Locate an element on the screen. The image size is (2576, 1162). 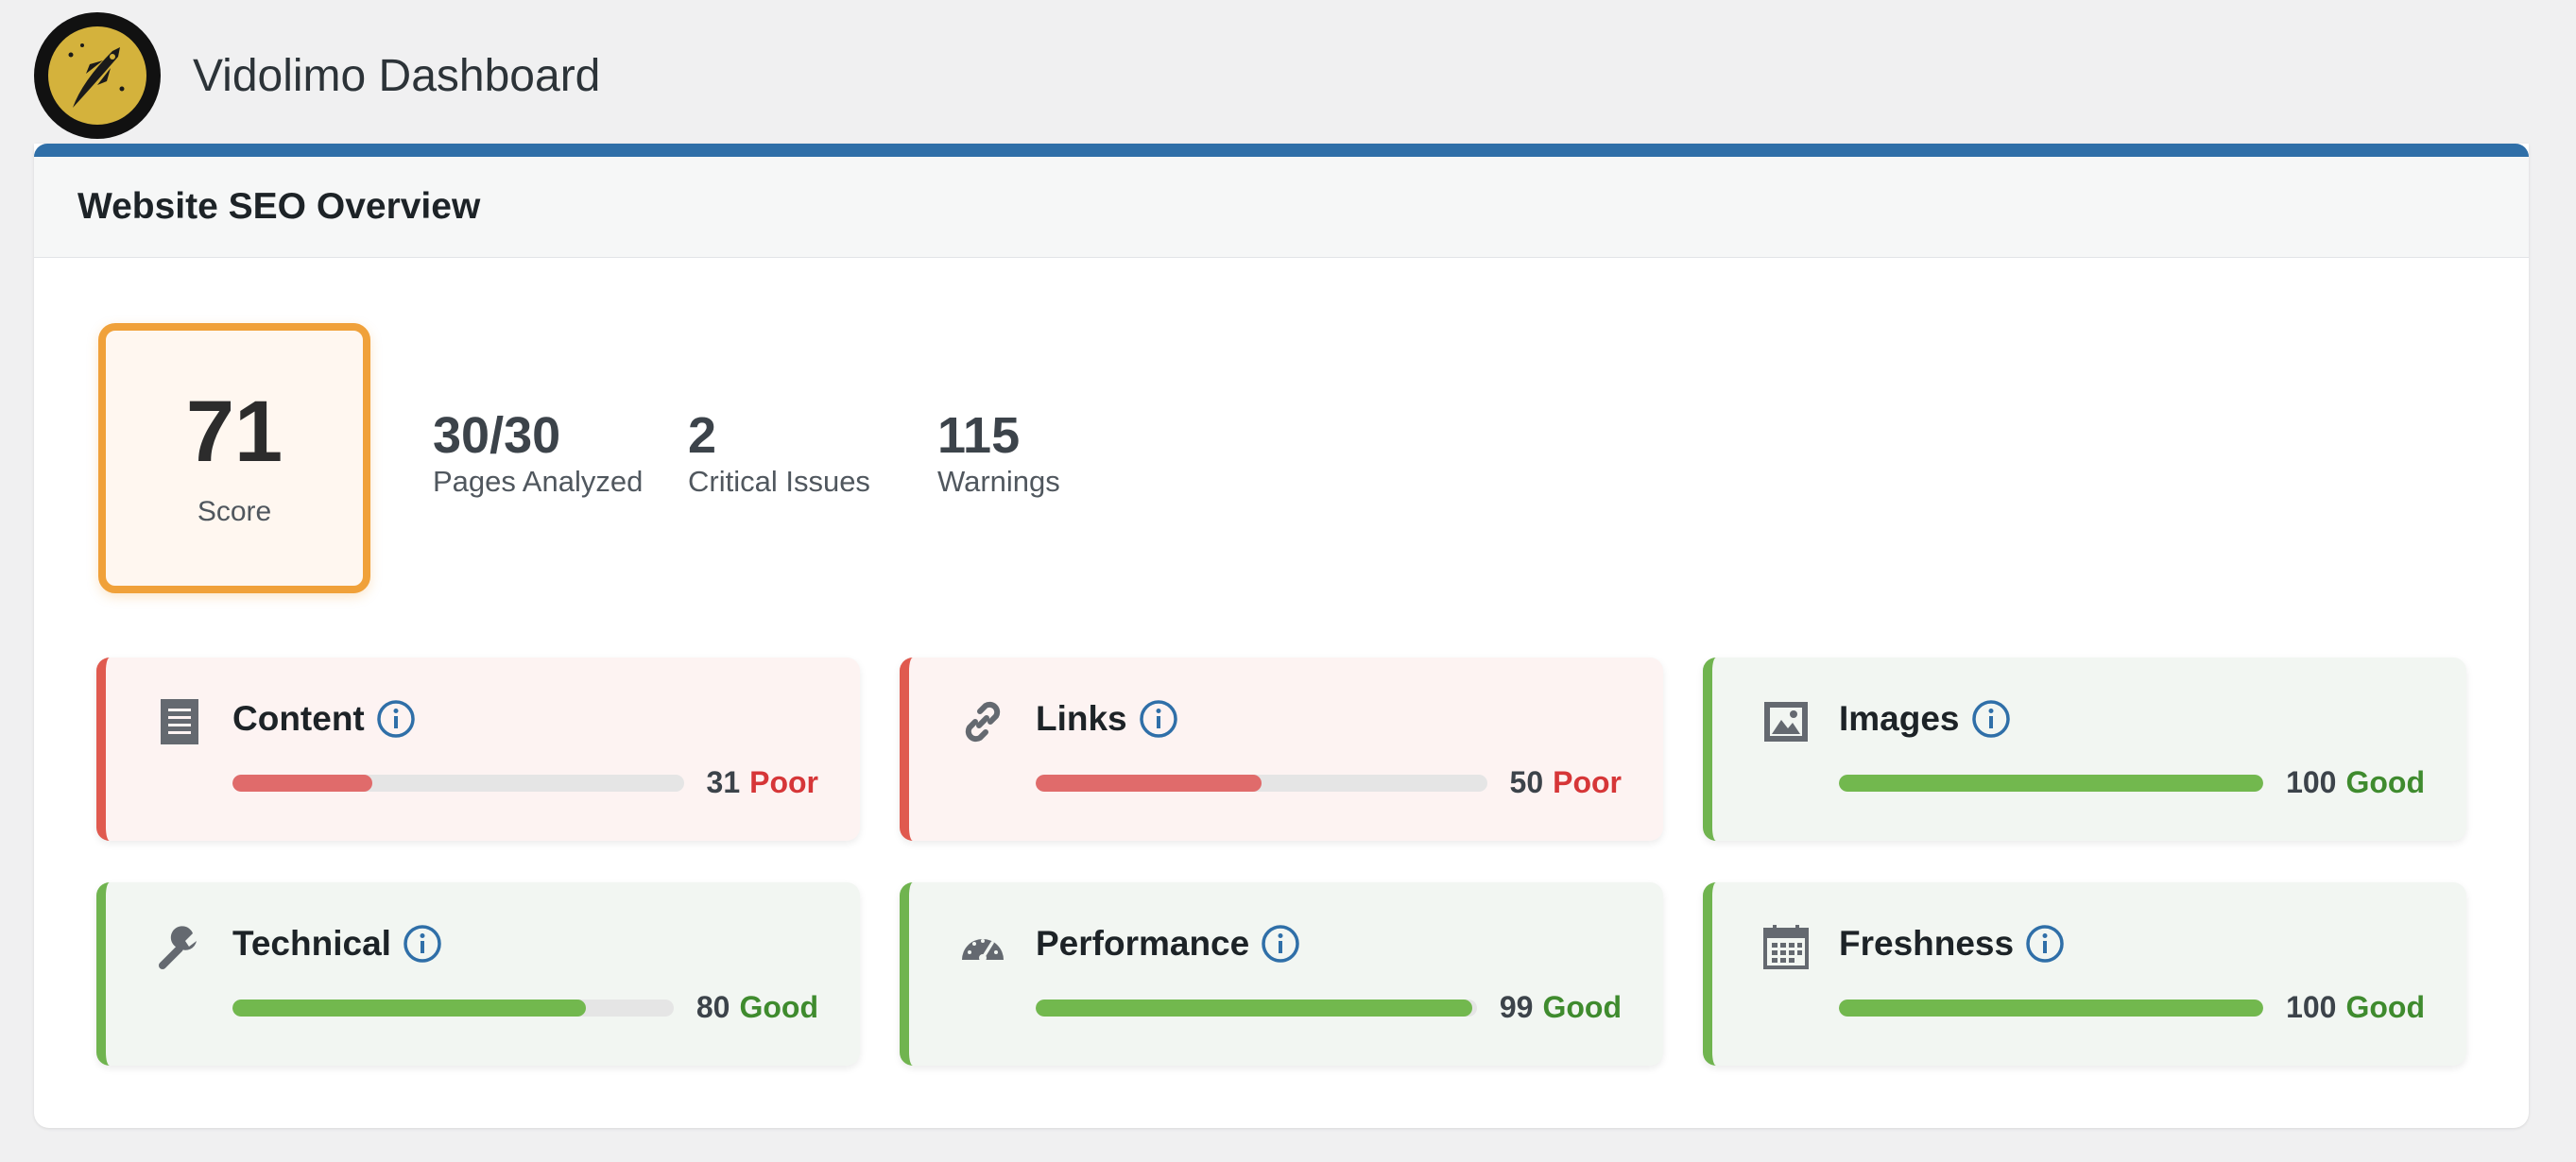
stat-label: Critical Issues is located at coordinates (779, 481).